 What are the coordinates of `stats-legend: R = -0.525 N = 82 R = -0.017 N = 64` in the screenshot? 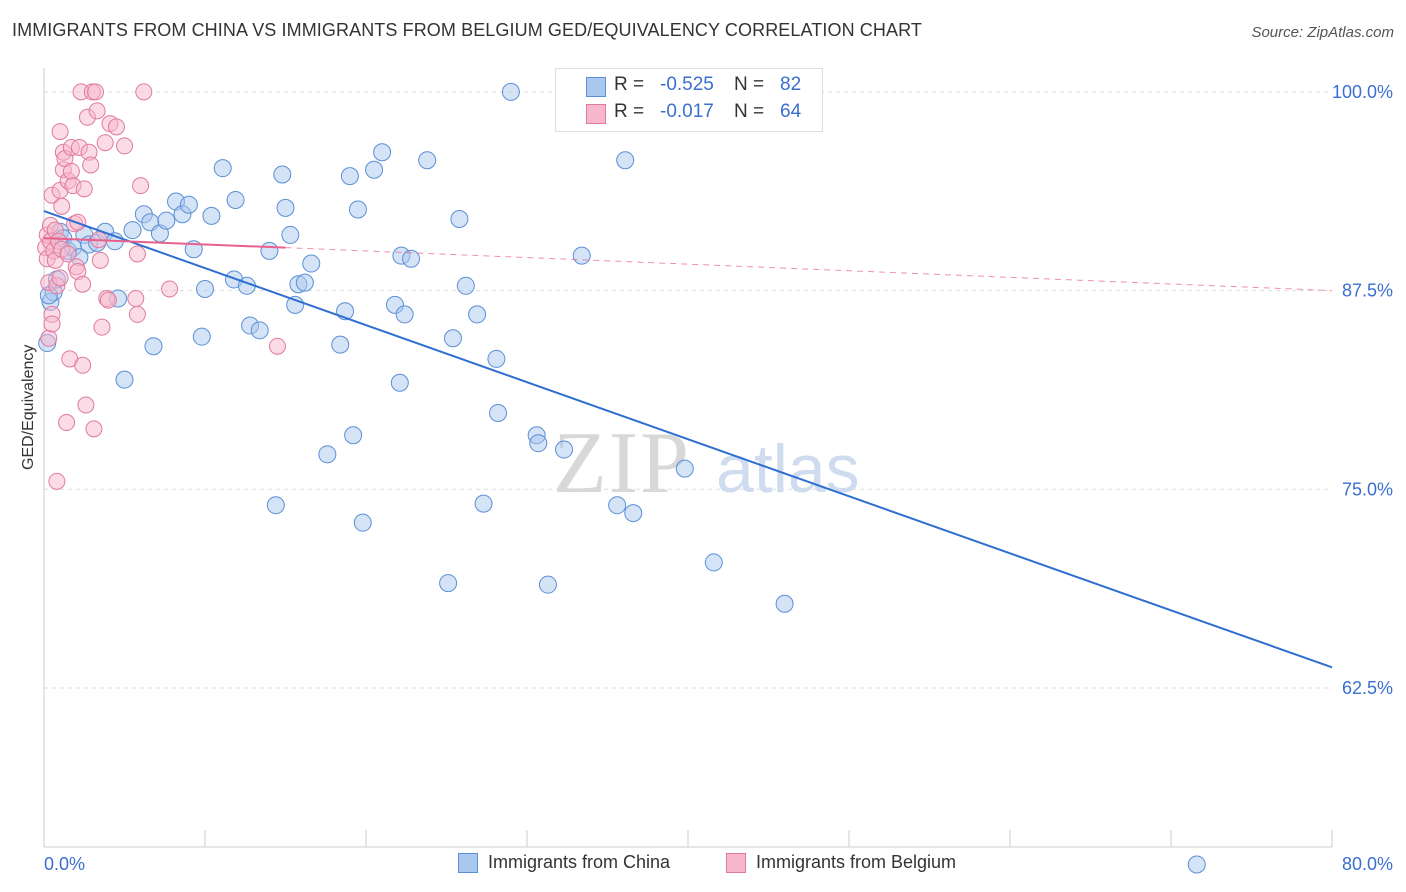 It's located at (689, 100).